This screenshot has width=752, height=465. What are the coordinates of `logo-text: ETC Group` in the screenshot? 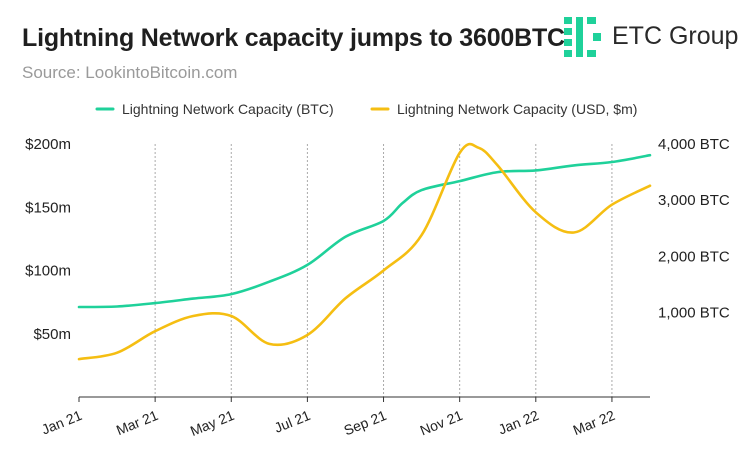 It's located at (675, 36).